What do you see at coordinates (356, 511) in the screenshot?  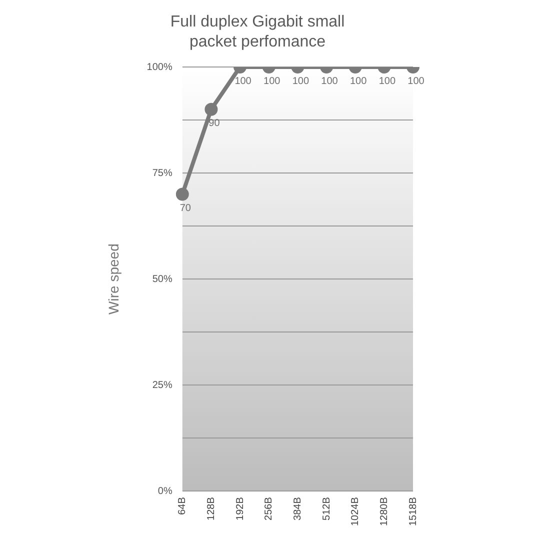 I see `x-tick-label: 1024B` at bounding box center [356, 511].